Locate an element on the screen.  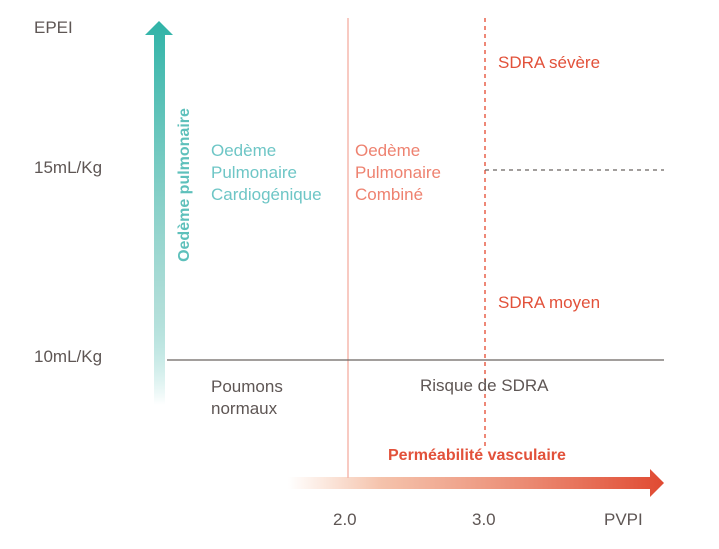
y-axis-arrow is located at coordinates (159, 213).